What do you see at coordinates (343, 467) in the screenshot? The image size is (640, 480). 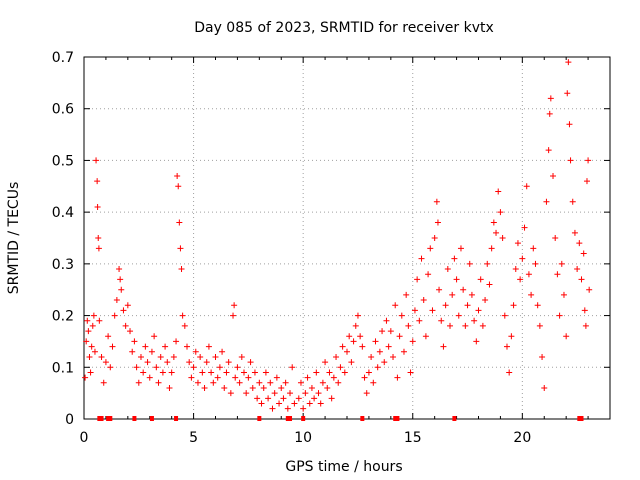 I see `x-axis-label: GPS time / hours` at bounding box center [343, 467].